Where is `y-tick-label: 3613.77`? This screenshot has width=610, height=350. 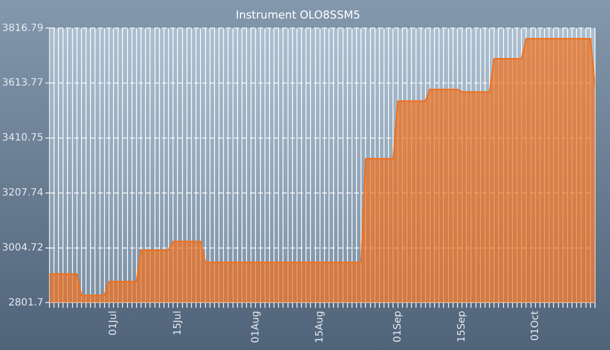
y-tick-label: 3613.77 is located at coordinates (23, 83).